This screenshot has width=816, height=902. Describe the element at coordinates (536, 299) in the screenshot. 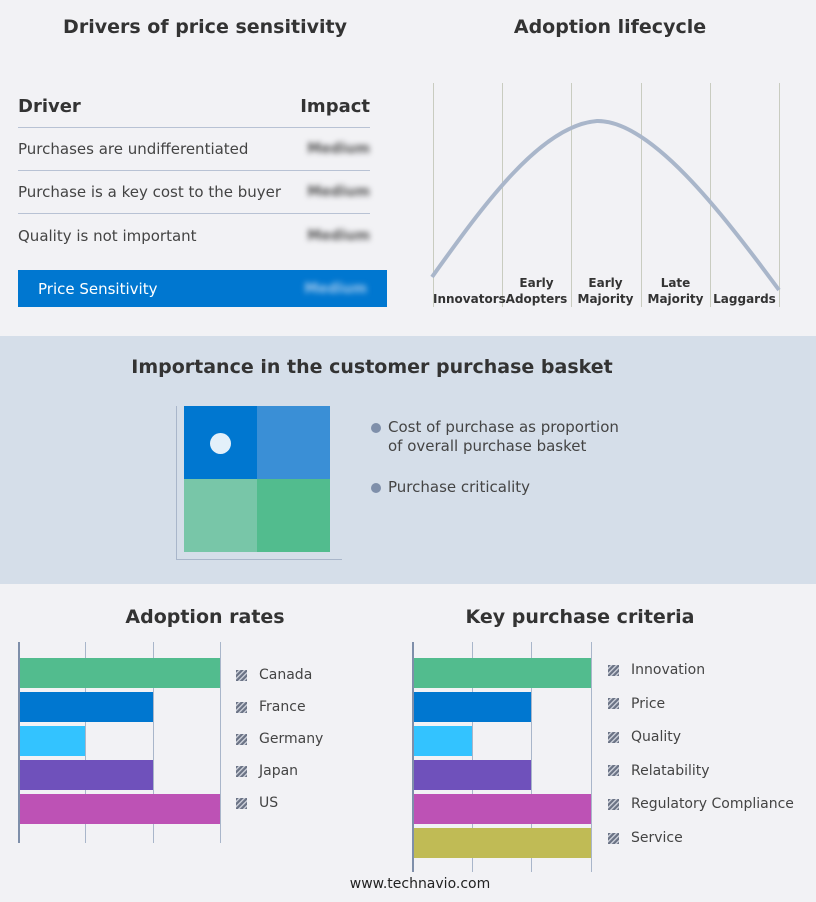

I see `stage-label: Adopters` at that location.